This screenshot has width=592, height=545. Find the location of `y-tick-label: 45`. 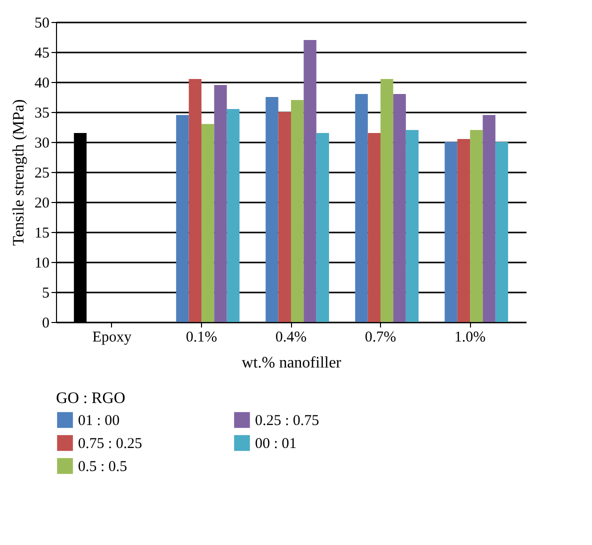

y-tick-label: 45 is located at coordinates (42, 54).